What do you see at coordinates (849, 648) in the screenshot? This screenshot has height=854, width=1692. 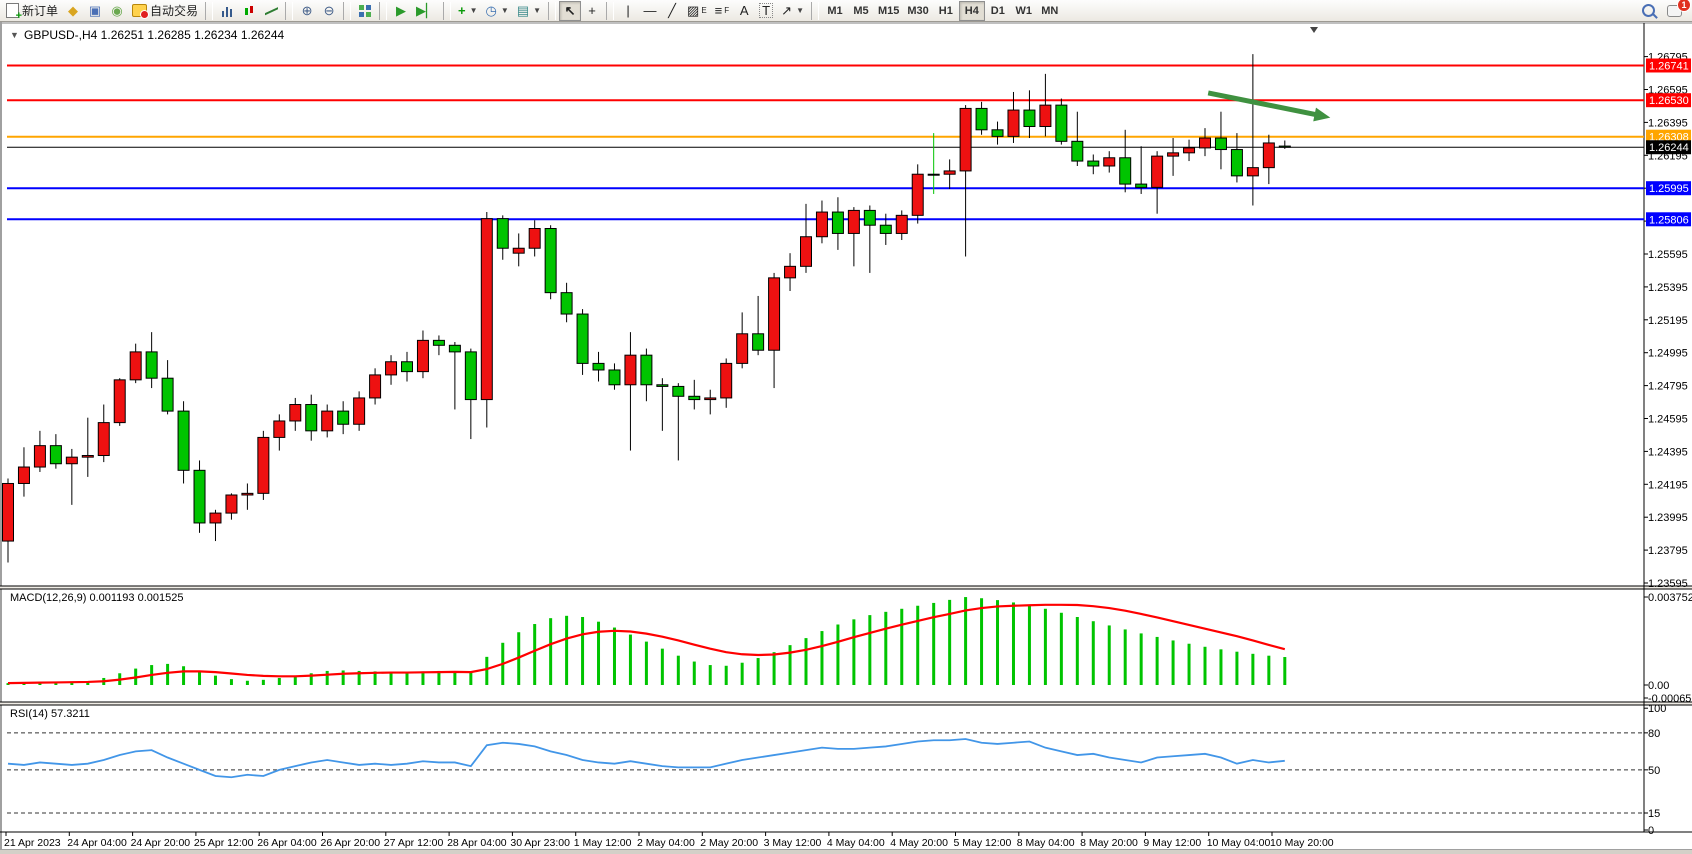 I see `macd-panel: 0.003752 0.00-0.000656` at bounding box center [849, 648].